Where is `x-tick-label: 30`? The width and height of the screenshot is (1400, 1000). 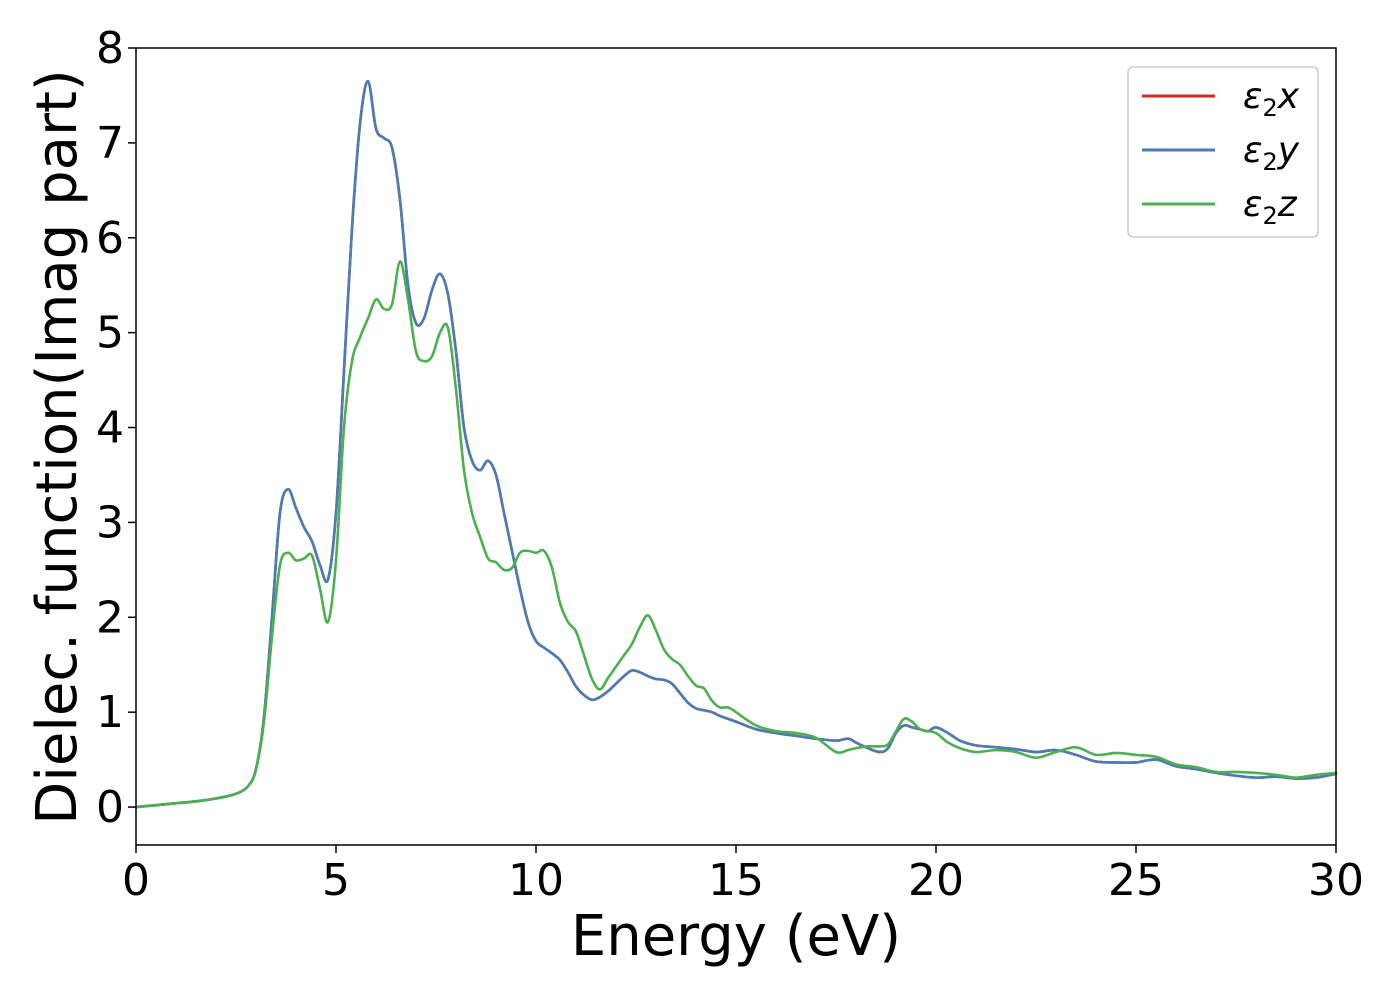
x-tick-label: 30 is located at coordinates (1336, 880).